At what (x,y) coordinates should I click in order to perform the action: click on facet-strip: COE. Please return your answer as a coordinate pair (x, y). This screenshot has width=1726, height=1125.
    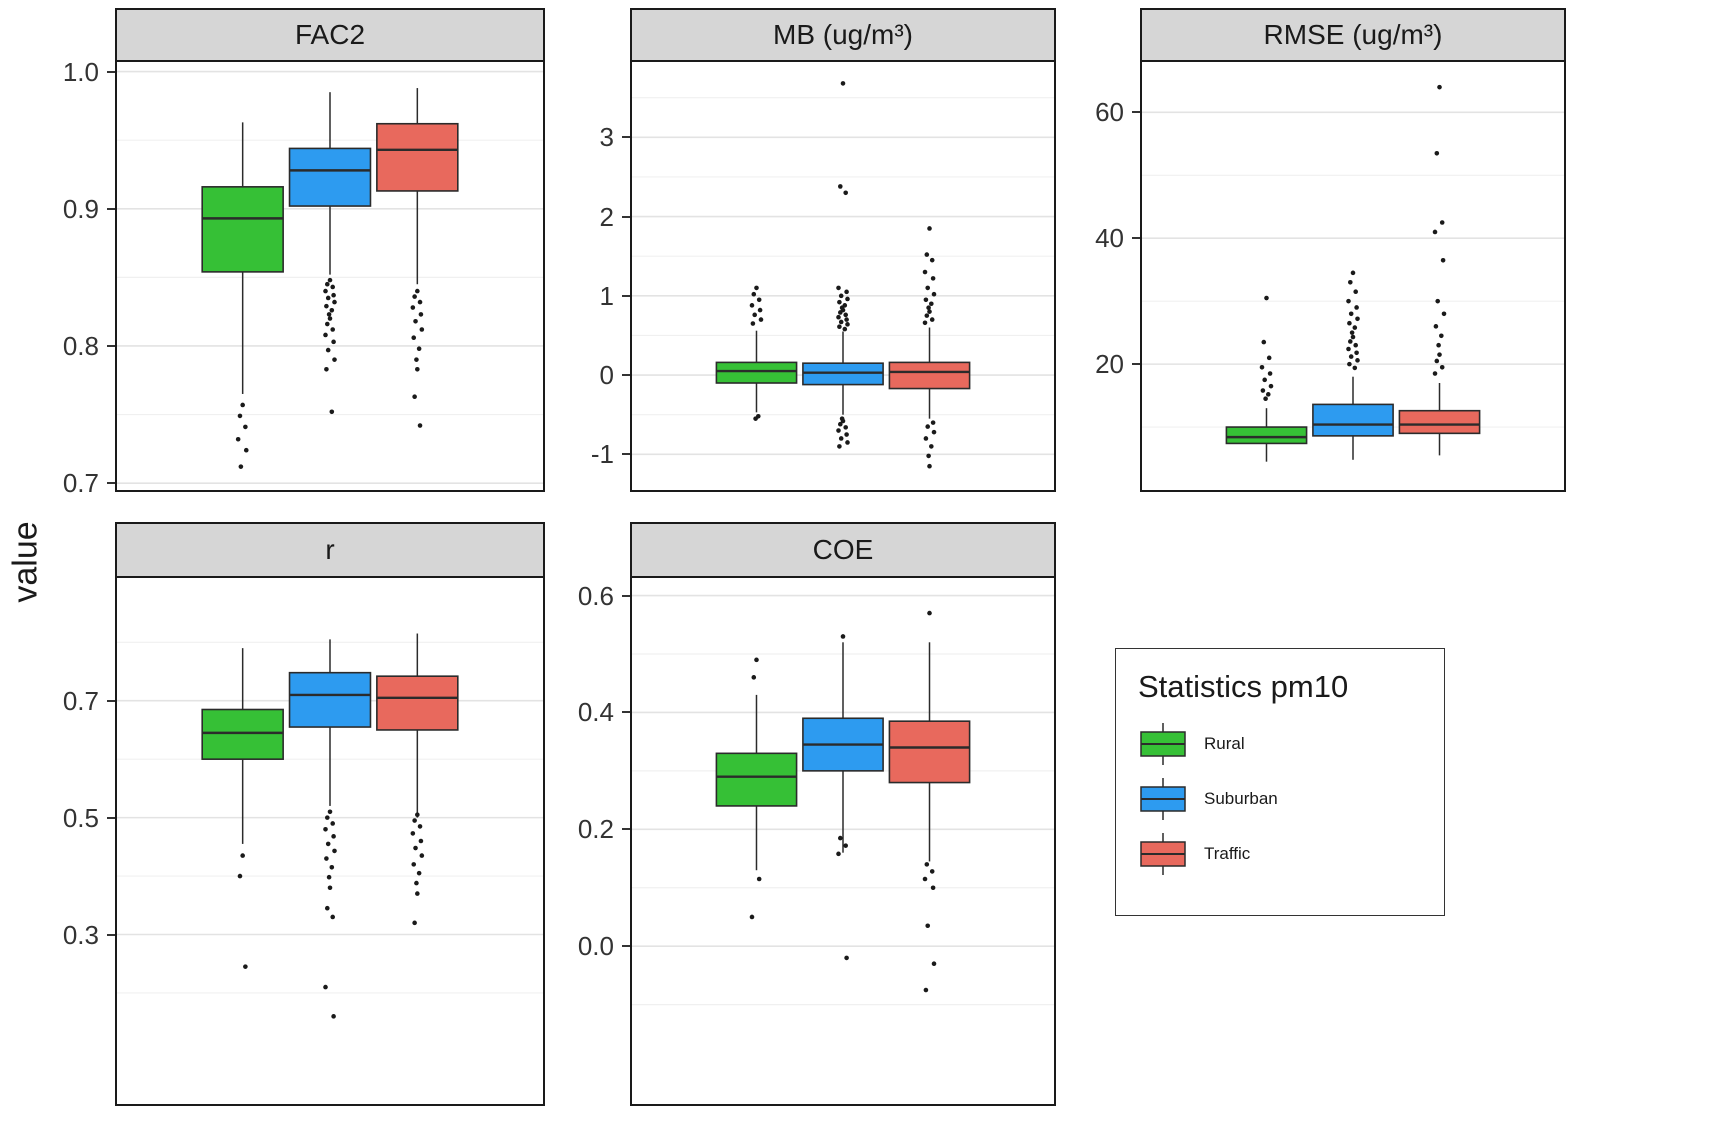
    Looking at the image, I should click on (843, 550).